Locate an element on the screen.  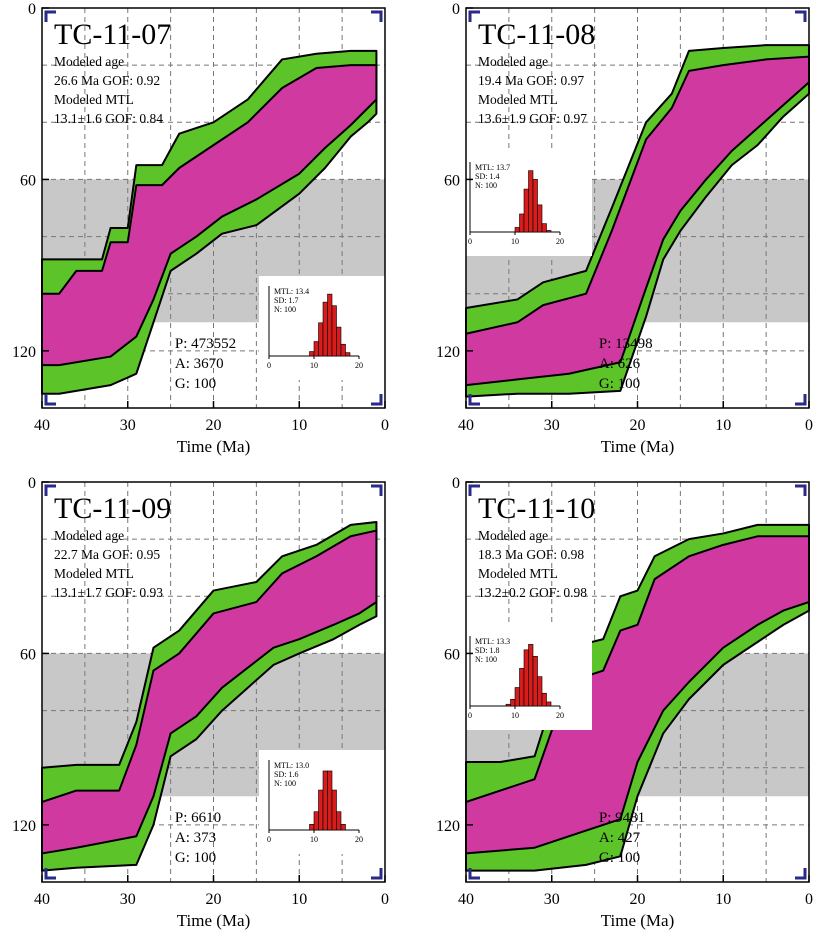
track-length-histogram: 0 10 20 MTL: 13.7SD: 1.4N: 100 is located at coordinates (526, 204).